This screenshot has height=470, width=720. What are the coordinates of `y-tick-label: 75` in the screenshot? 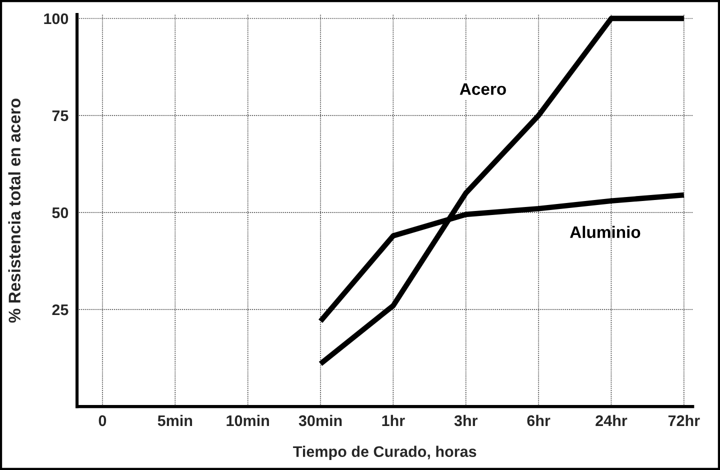 It's located at (60, 116).